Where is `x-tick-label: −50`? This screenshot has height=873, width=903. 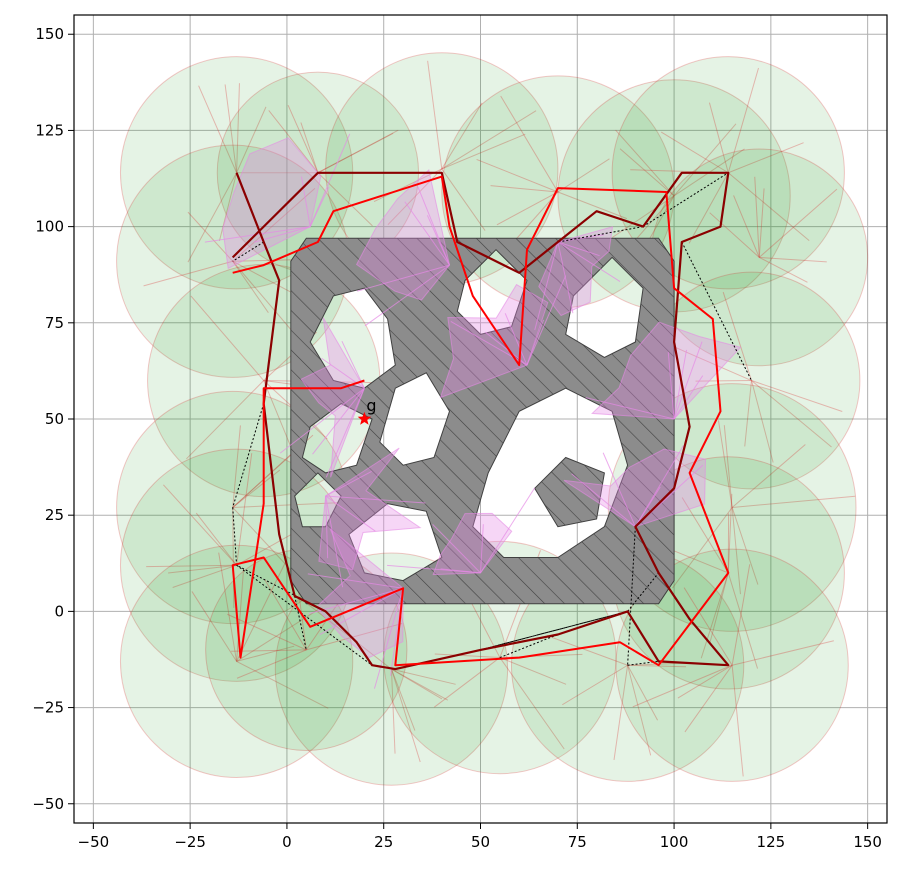
x-tick-label: −50 is located at coordinates (94, 842).